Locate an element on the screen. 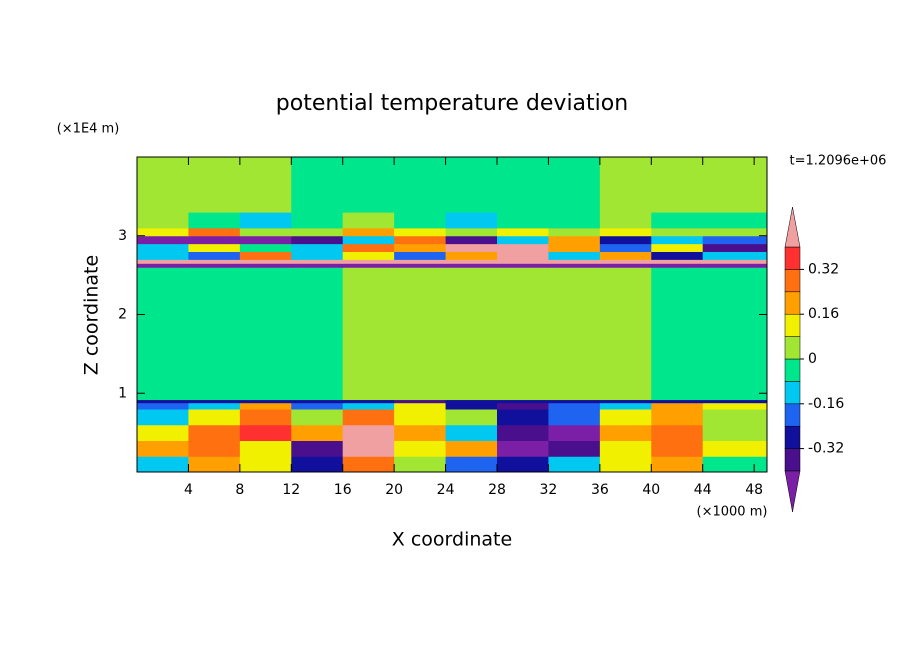  chart-title: potential temperature deviation is located at coordinates (452, 103).